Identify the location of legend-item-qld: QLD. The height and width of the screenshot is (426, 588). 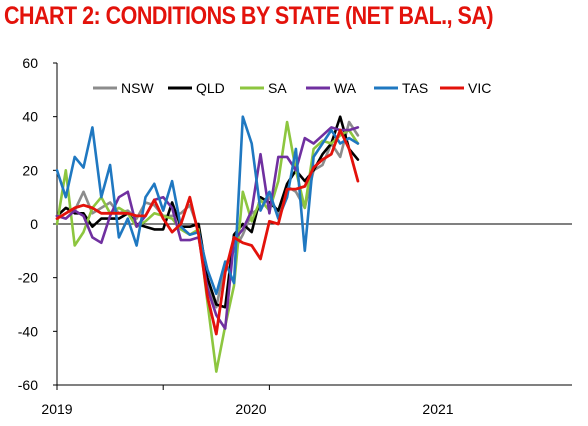
(196, 88).